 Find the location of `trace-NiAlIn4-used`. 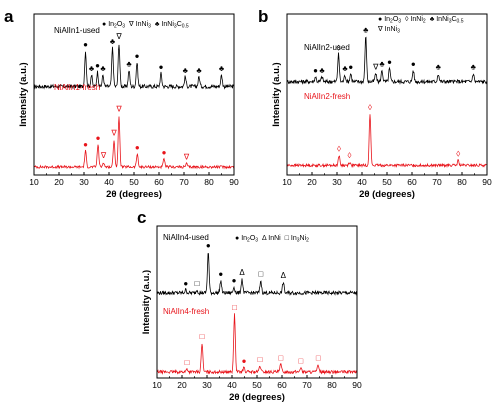

trace-NiAlIn4-used is located at coordinates (257, 274).